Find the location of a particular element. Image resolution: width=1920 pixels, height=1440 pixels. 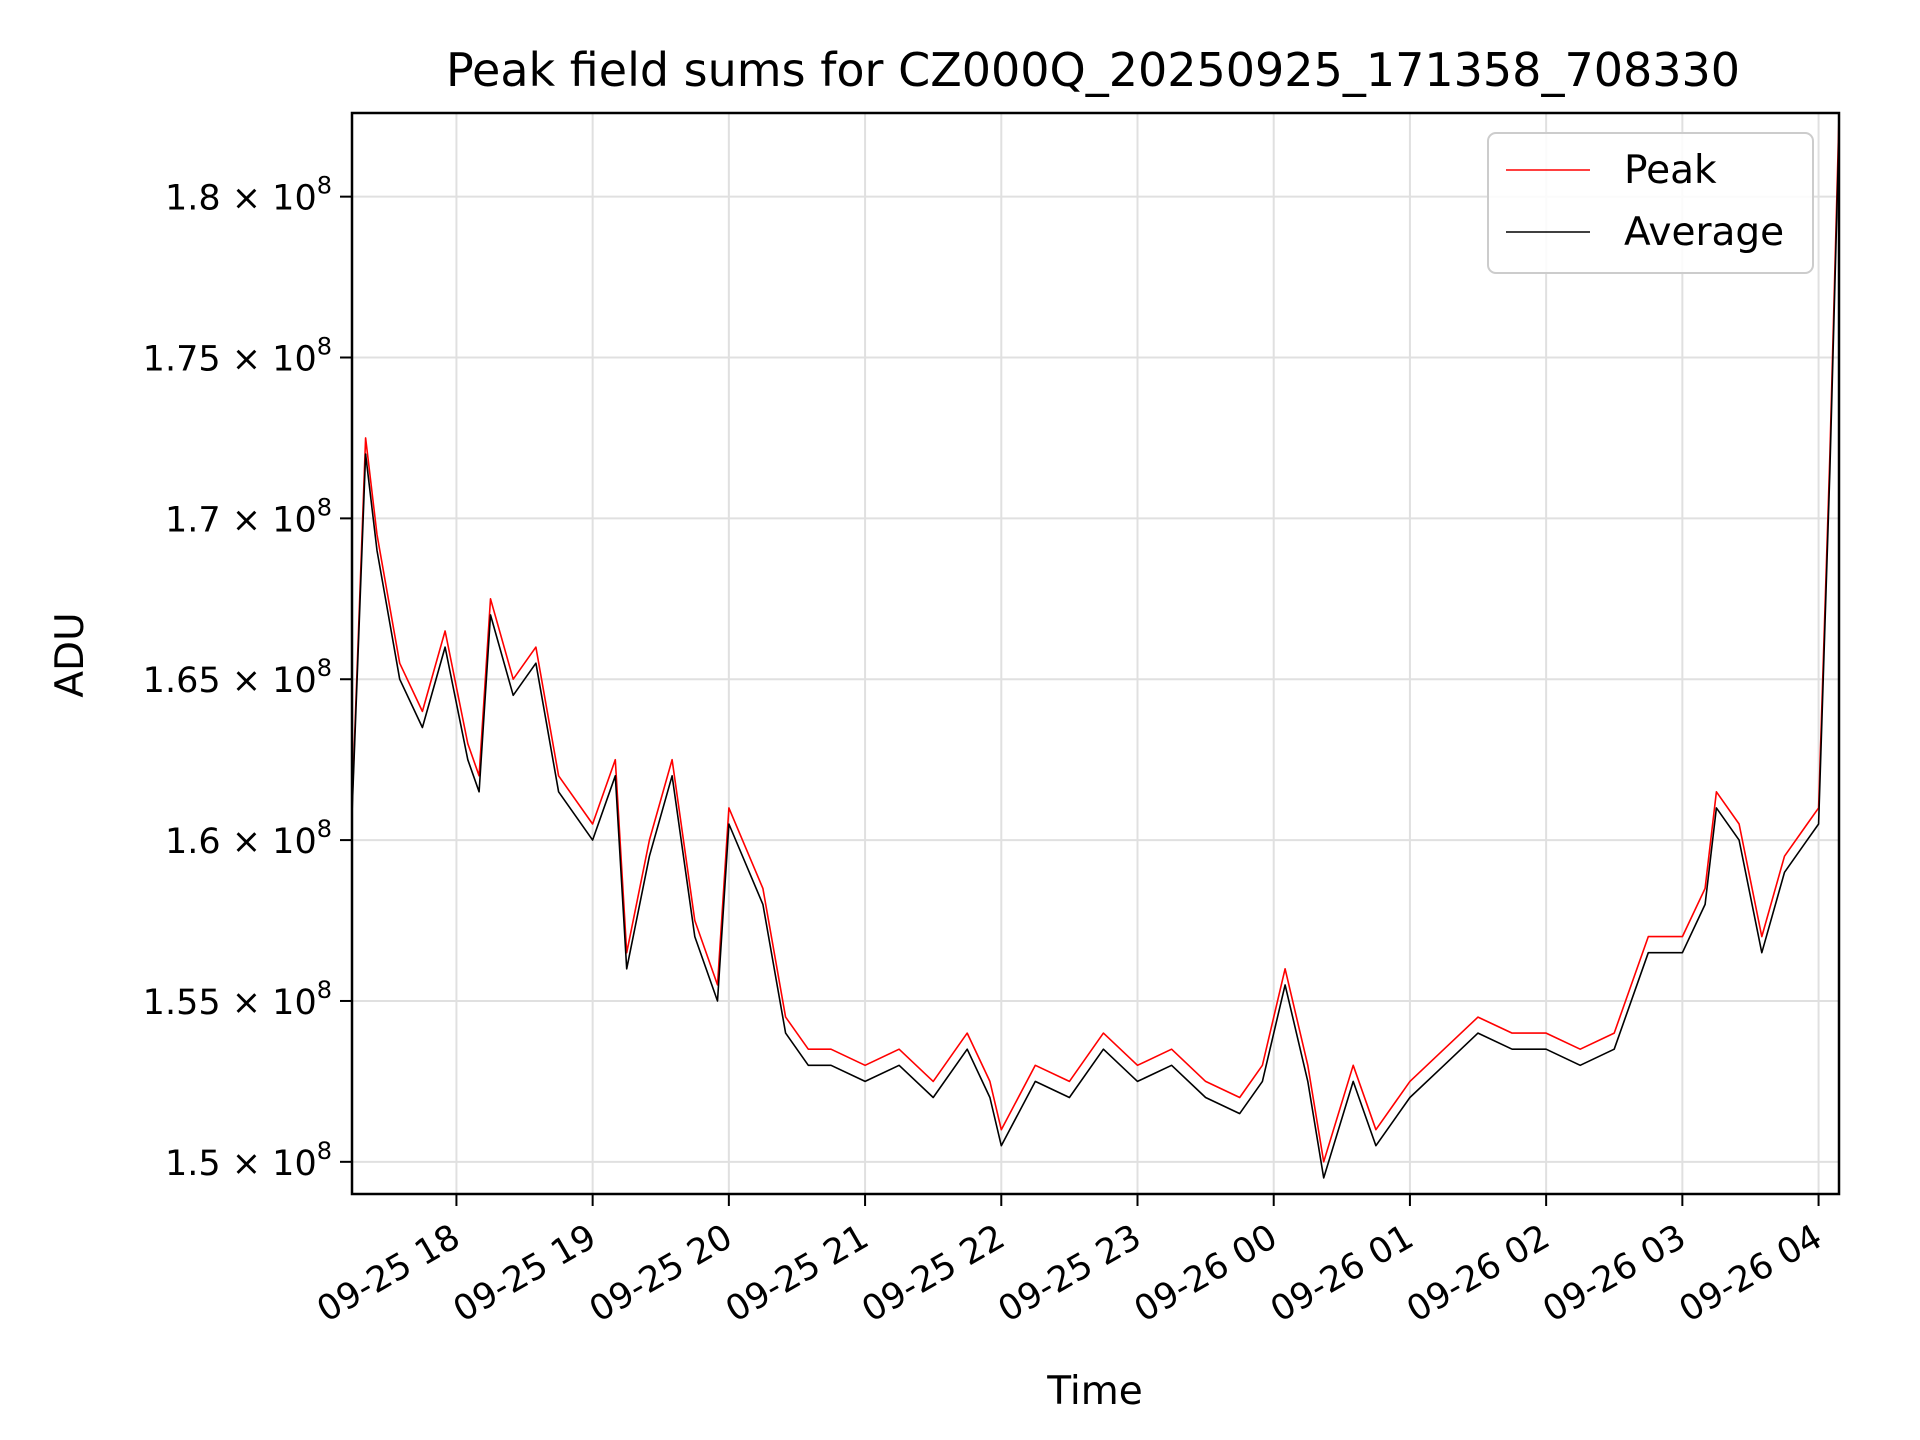

x-tick-label: 09-25 18 is located at coordinates (389, 1273).